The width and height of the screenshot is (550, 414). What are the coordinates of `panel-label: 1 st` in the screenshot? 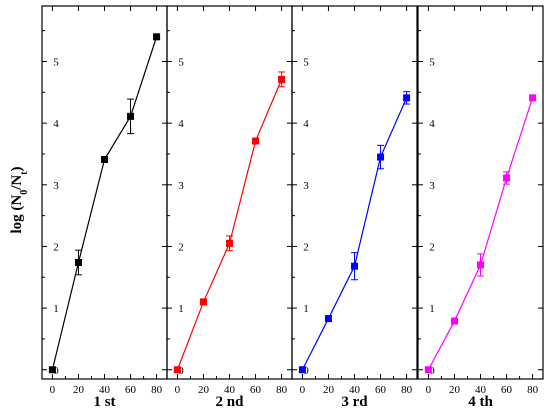 It's located at (104, 402).